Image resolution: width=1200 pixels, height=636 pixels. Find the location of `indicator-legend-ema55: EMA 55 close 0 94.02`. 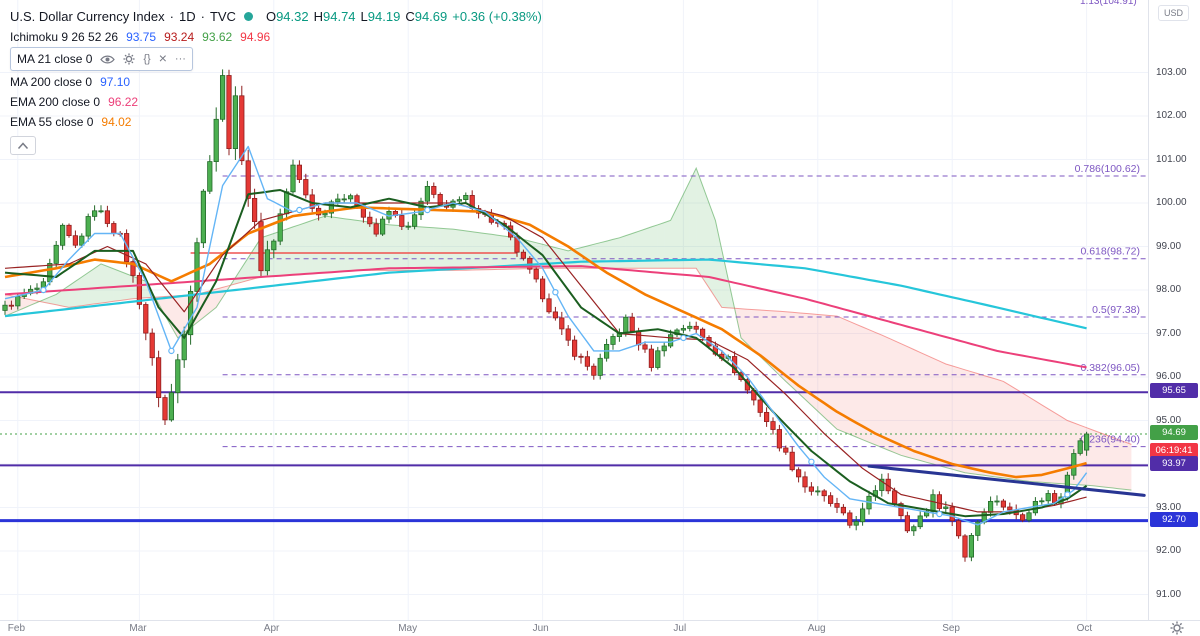

indicator-legend-ema55: EMA 55 close 0 94.02 is located at coordinates (70, 121).